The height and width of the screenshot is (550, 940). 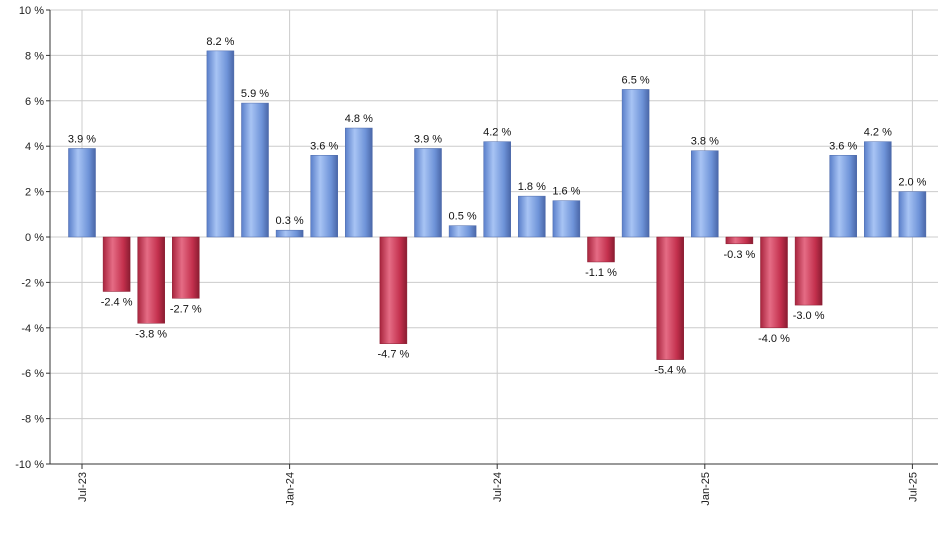 What do you see at coordinates (32, 420) in the screenshot?
I see `y-tick-label: -8 %` at bounding box center [32, 420].